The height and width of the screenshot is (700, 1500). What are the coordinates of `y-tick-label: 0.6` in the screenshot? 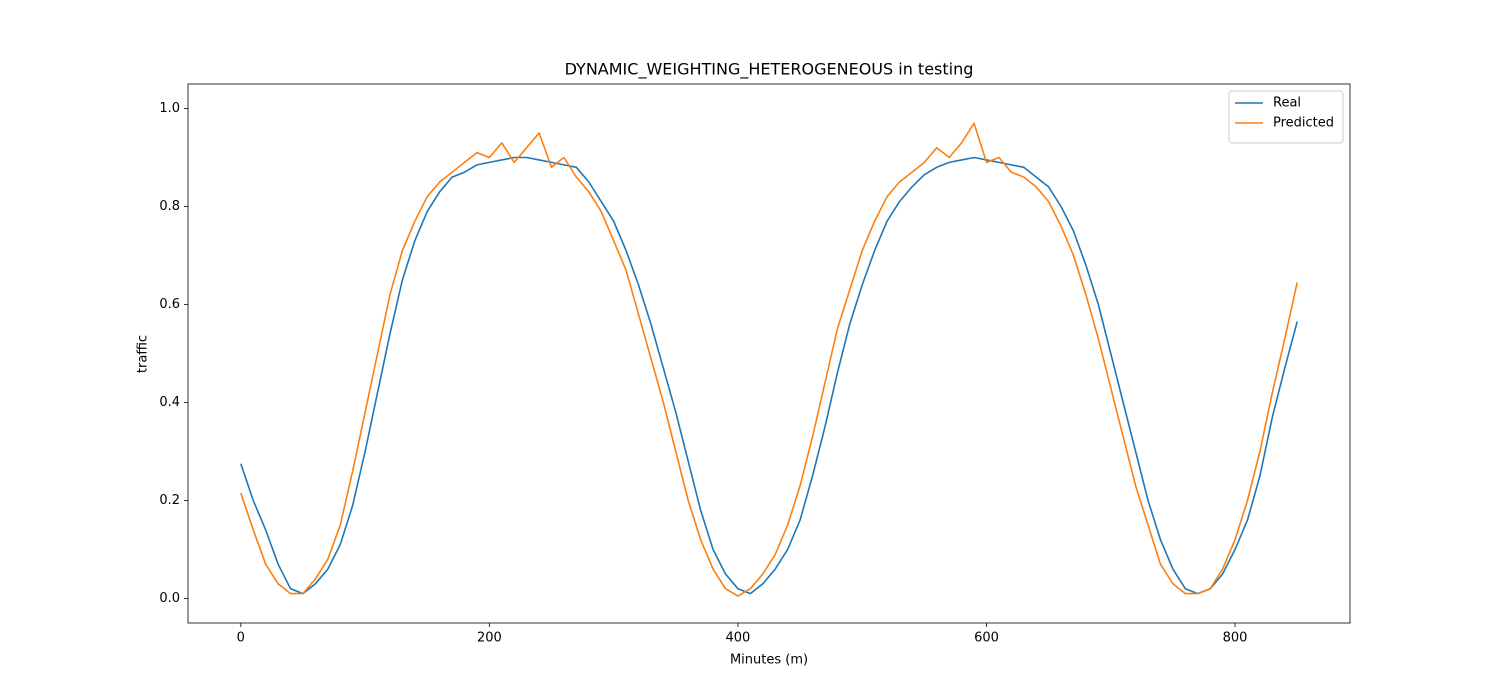 It's located at (169, 304).